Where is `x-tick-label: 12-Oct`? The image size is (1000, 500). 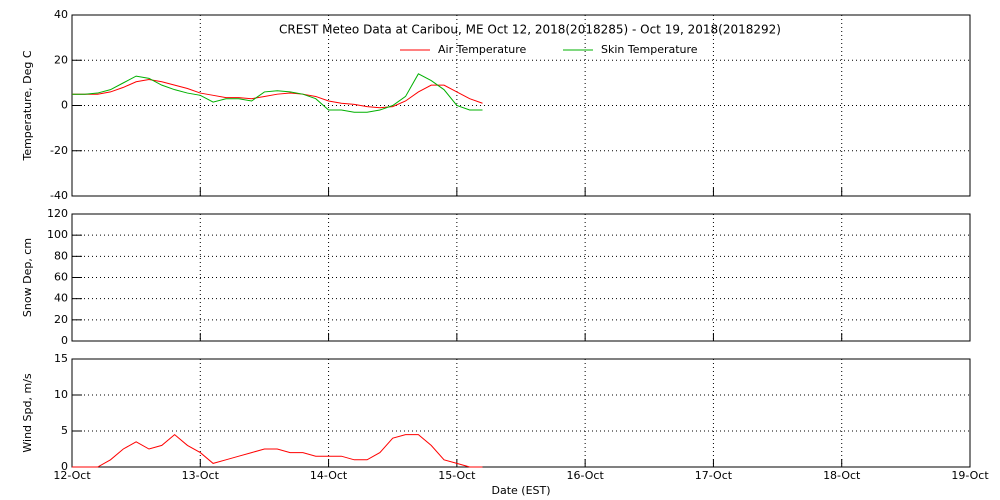
x-tick-label: 12-Oct is located at coordinates (72, 475).